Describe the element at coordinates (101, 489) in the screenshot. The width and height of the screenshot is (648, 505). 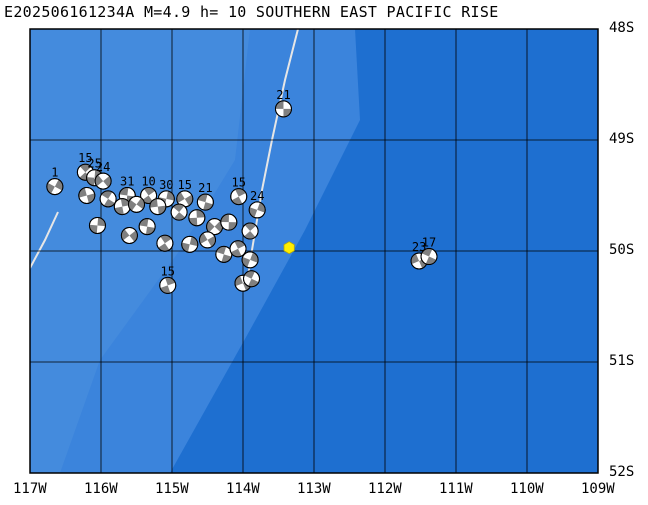
I see `longitude-label: 116W` at that location.